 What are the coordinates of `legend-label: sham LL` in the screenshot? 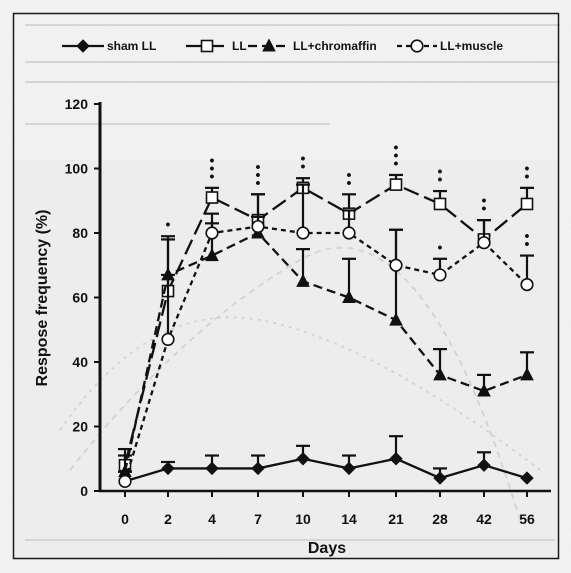 It's located at (131, 46).